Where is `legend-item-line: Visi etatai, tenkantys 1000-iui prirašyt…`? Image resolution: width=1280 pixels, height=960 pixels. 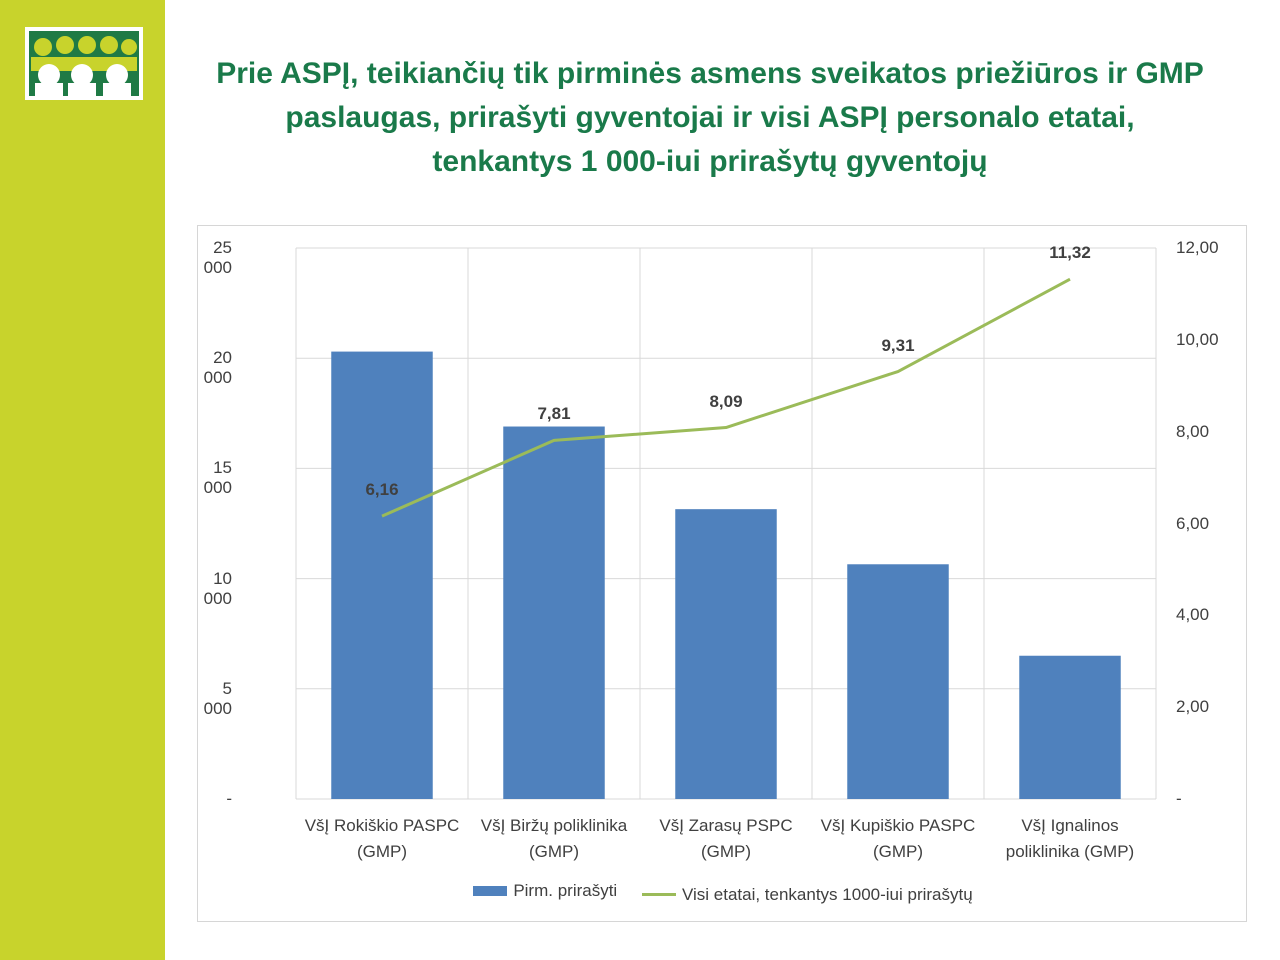 legend-item-line: Visi etatai, tenkantys 1000-iui prirašyt… is located at coordinates (807, 894).